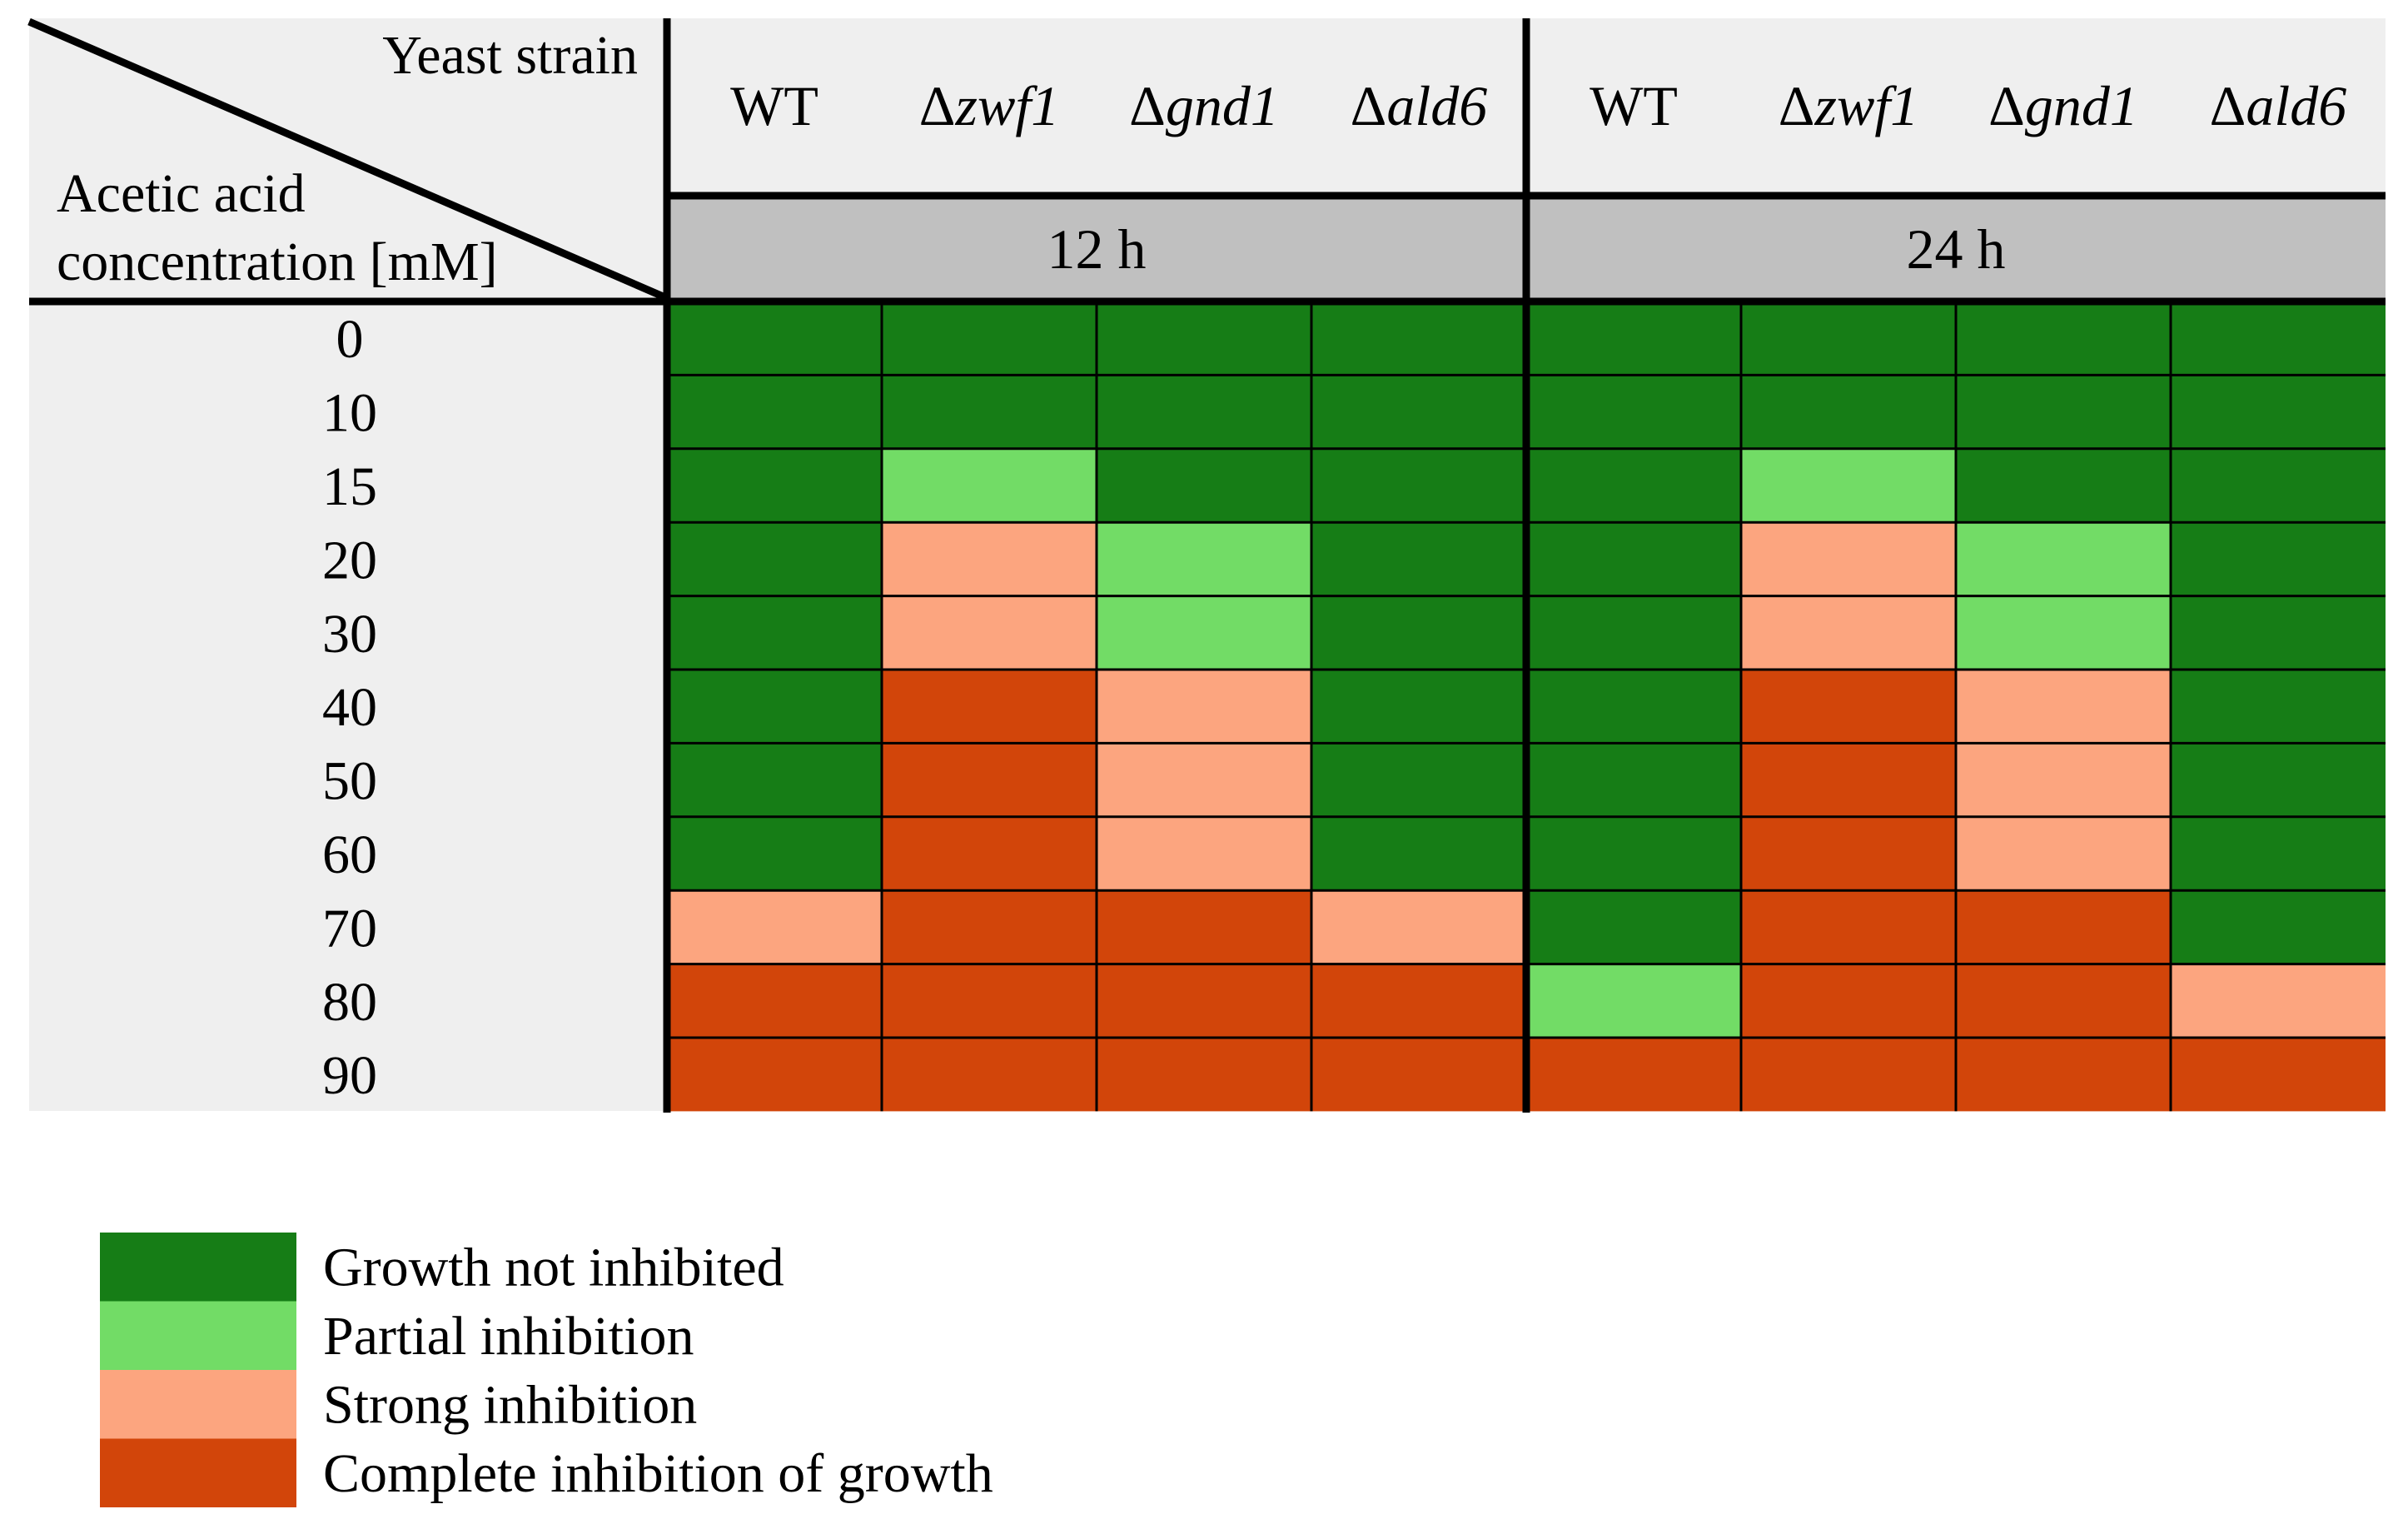  Describe the element at coordinates (1008, 105) in the screenshot. I see `strain-name: zwf1` at that location.